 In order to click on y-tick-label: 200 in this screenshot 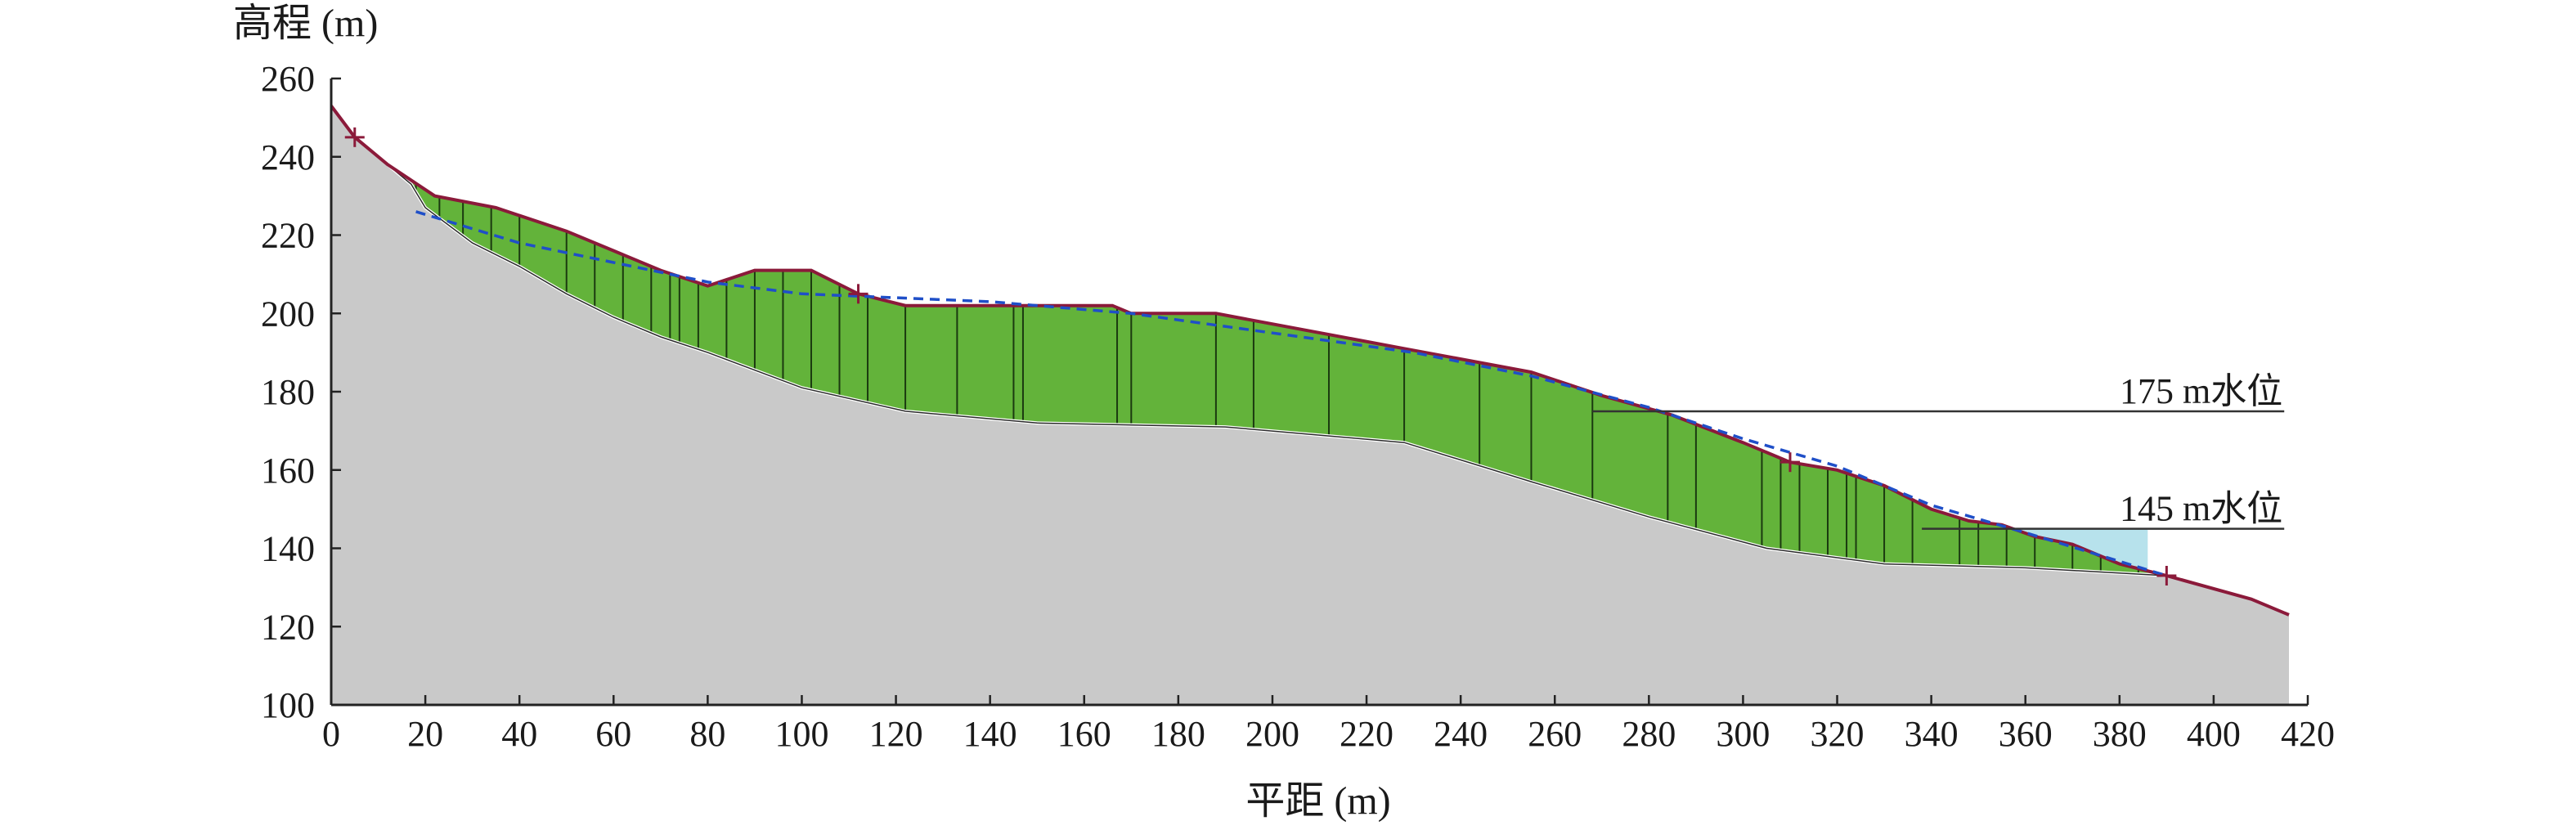, I will do `click(288, 314)`.